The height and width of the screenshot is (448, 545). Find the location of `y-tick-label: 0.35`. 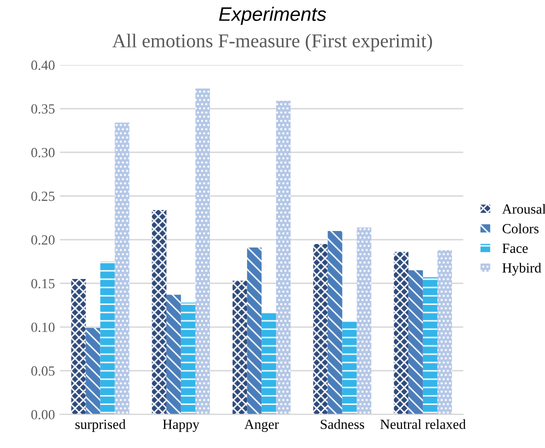

y-tick-label: 0.35 is located at coordinates (43, 109).